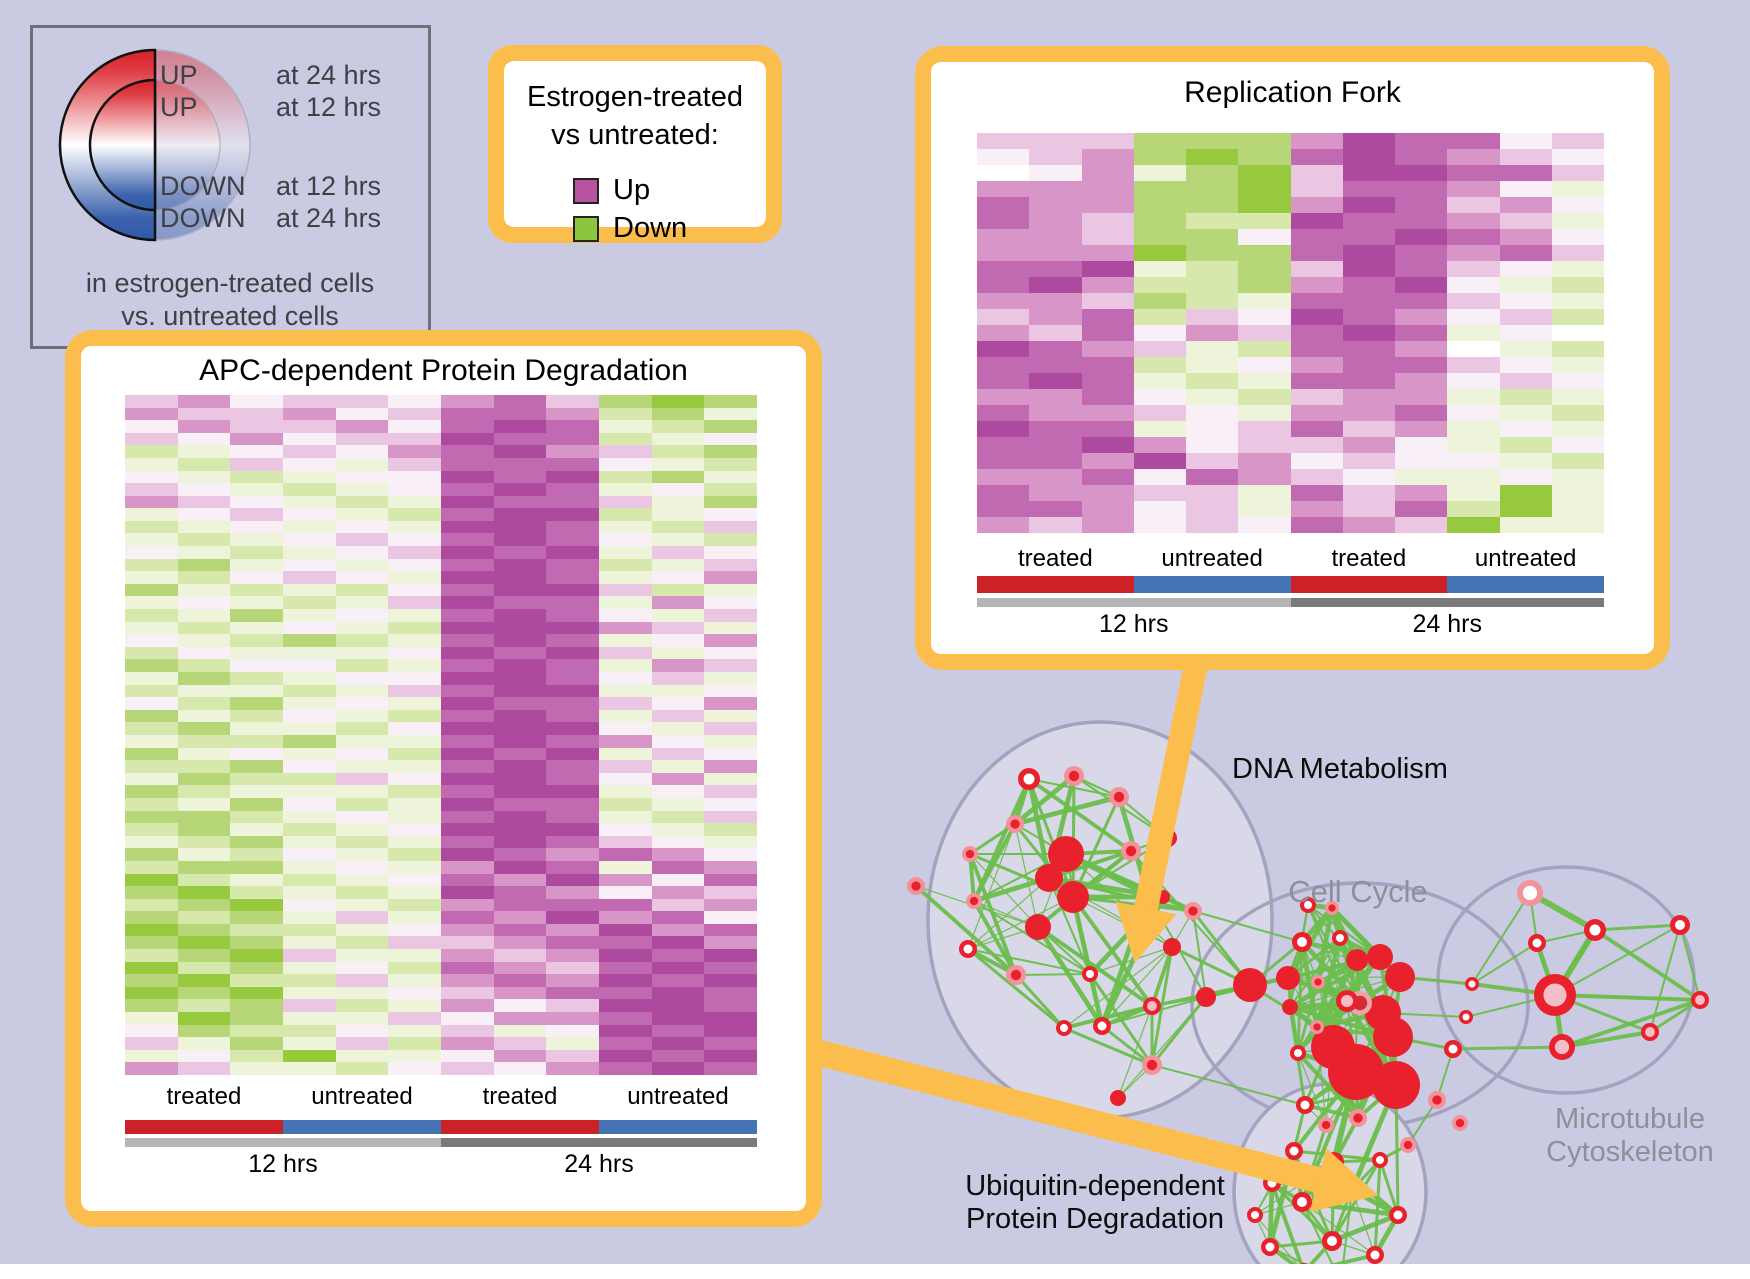  What do you see at coordinates (328, 107) in the screenshot?
I see `ring-time-up12: at 12 hrs` at bounding box center [328, 107].